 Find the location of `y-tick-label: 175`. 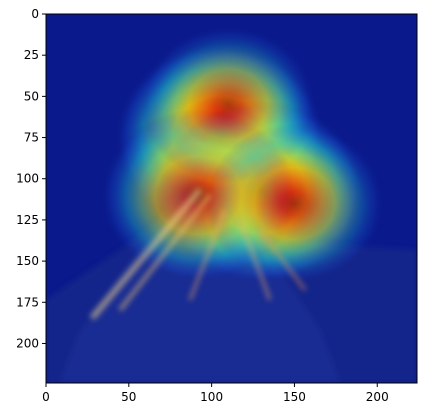

y-tick-label: 175 is located at coordinates (27, 302).